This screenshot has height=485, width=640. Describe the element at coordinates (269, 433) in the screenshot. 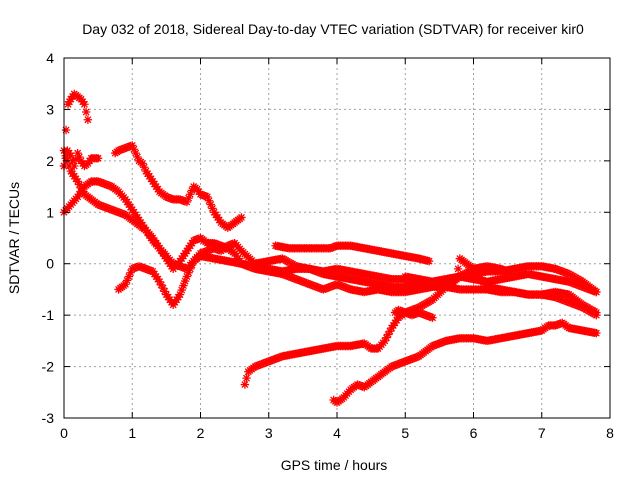

I see `x-tick-label: 3` at that location.